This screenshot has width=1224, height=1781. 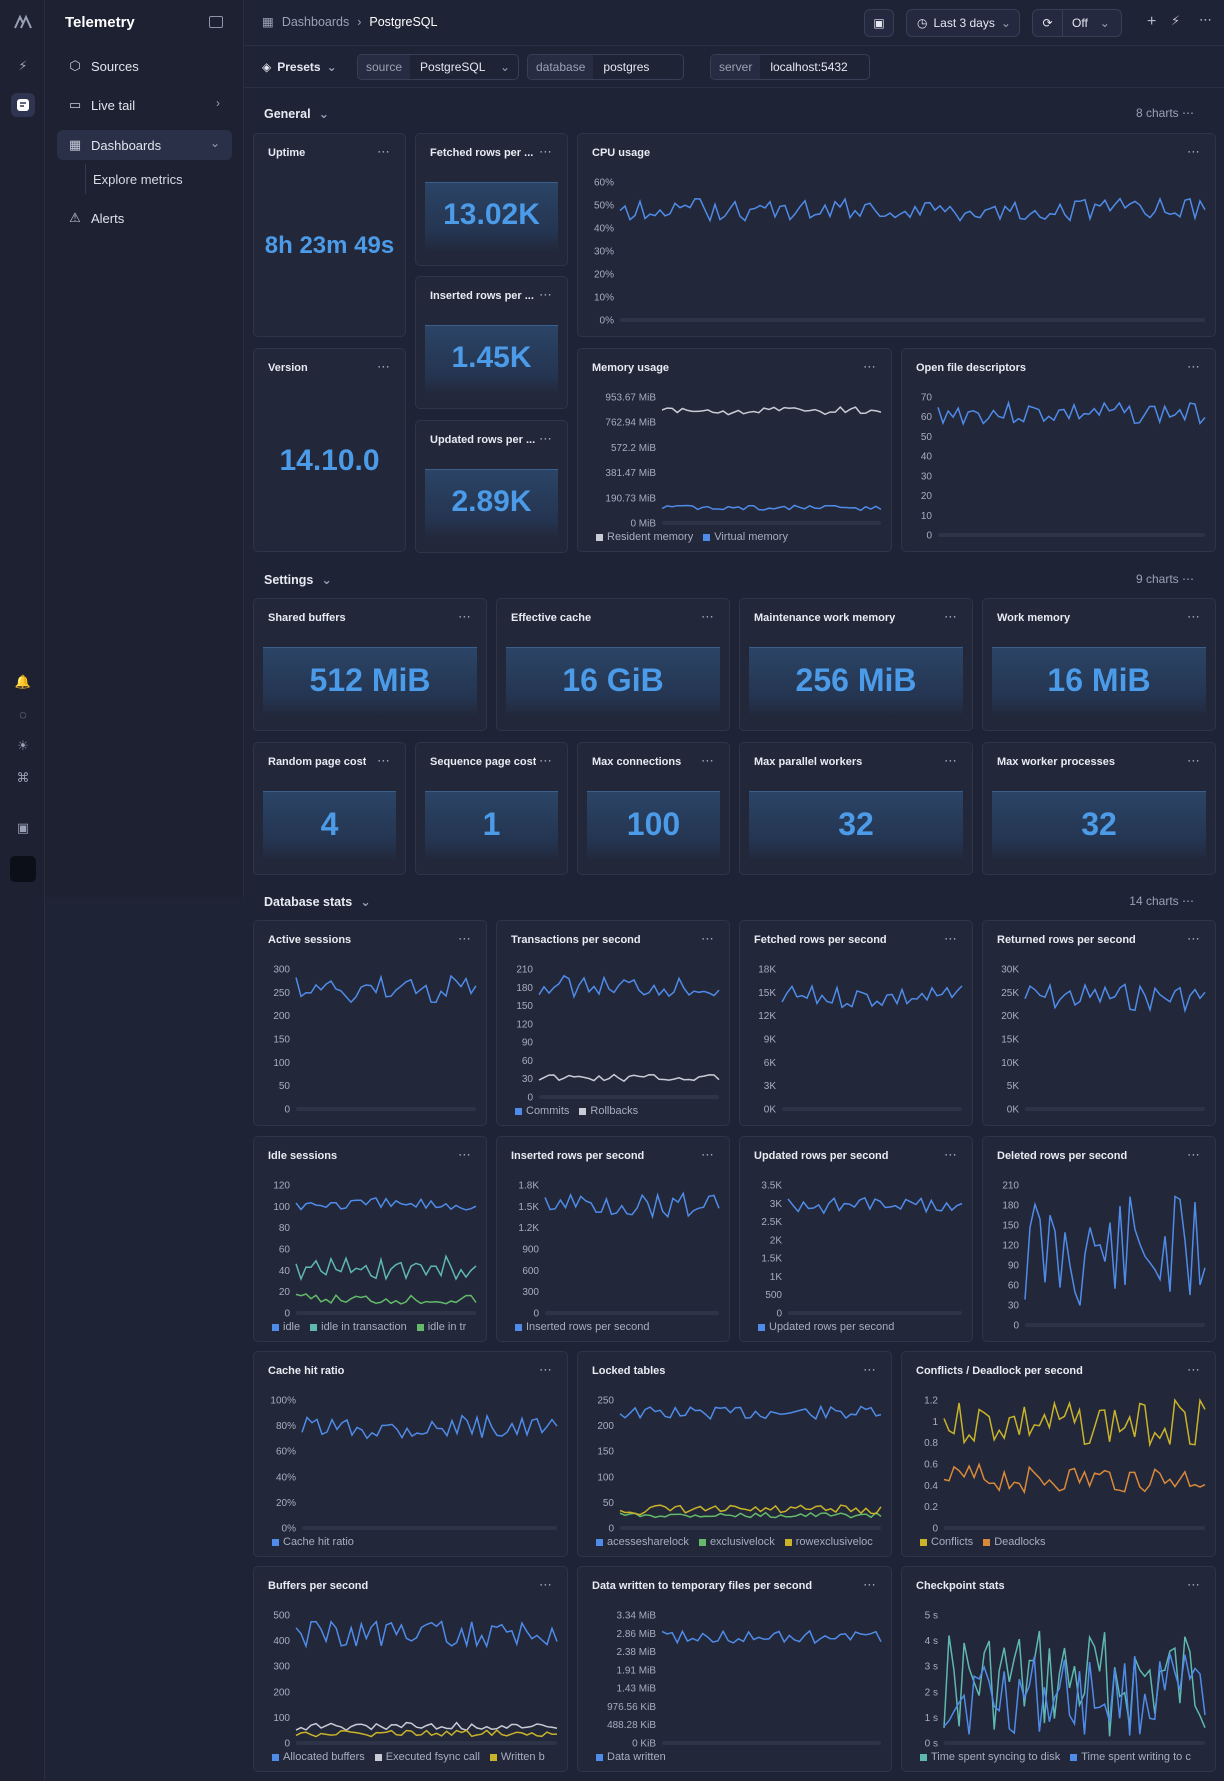 What do you see at coordinates (23, 65) in the screenshot?
I see `lightning-icon: ⚡` at bounding box center [23, 65].